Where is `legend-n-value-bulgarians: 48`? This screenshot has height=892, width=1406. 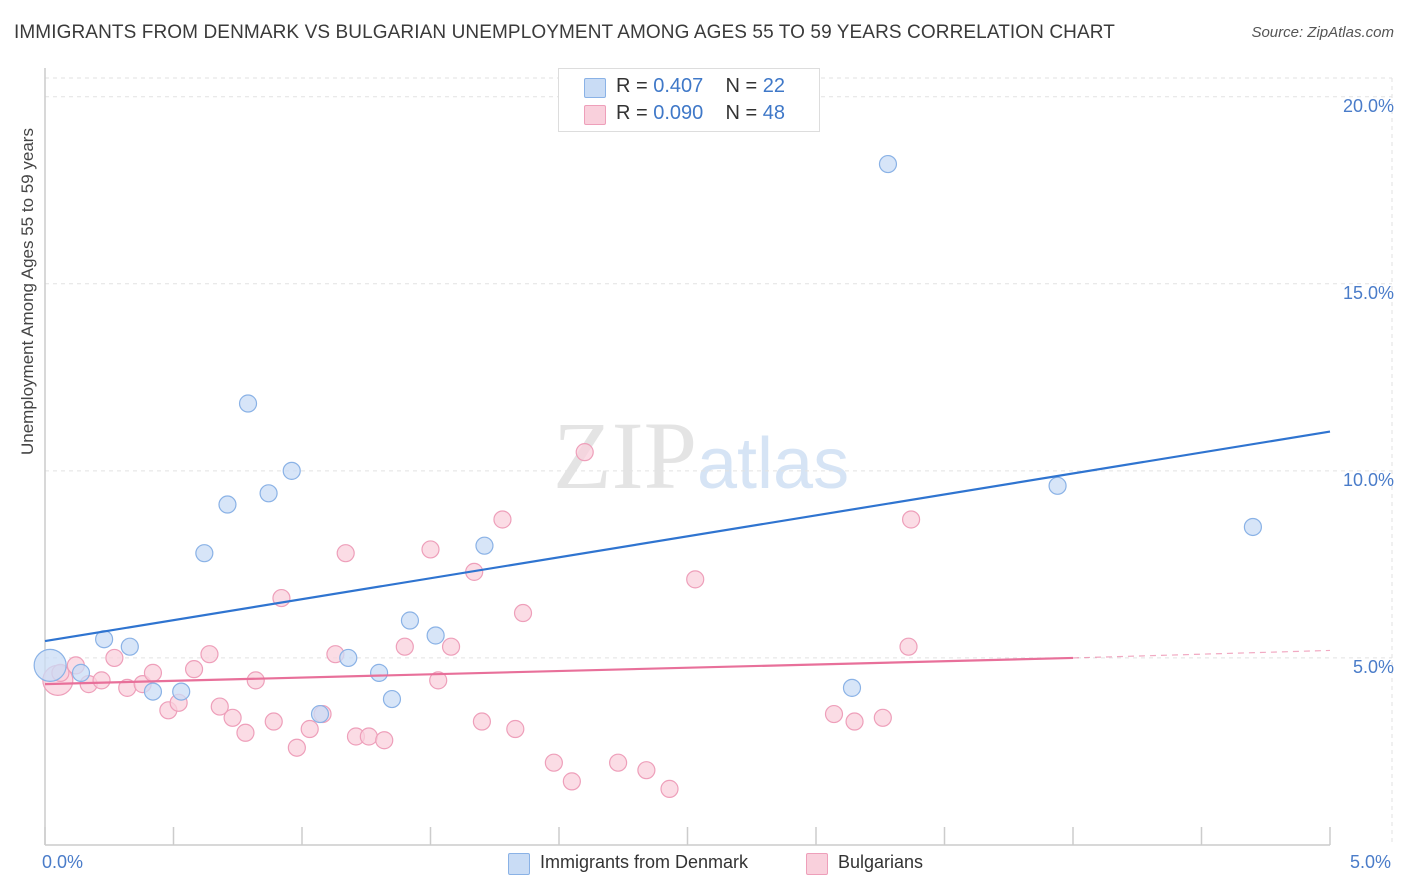
legend-n-value-bulgarians: 48 is located at coordinates (774, 113).